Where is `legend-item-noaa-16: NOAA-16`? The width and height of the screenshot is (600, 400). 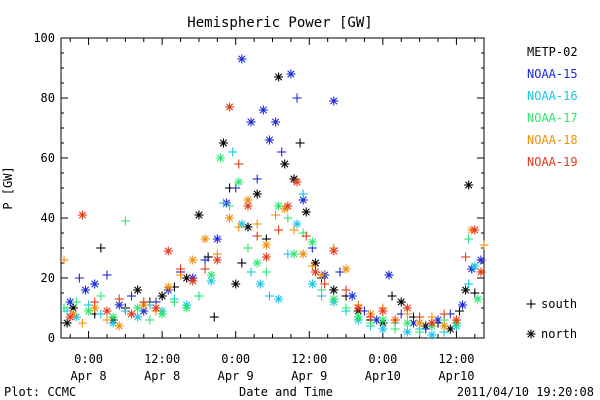 legend-item-noaa-16: NOAA-16 is located at coordinates (552, 96).